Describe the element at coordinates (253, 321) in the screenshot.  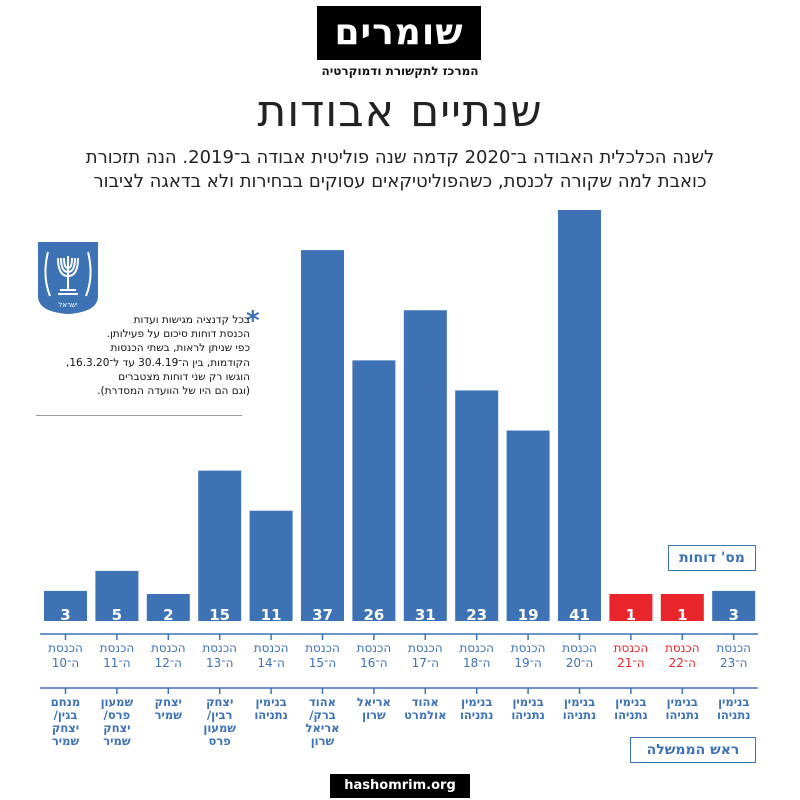
I see `note-asterisk: *` at that location.